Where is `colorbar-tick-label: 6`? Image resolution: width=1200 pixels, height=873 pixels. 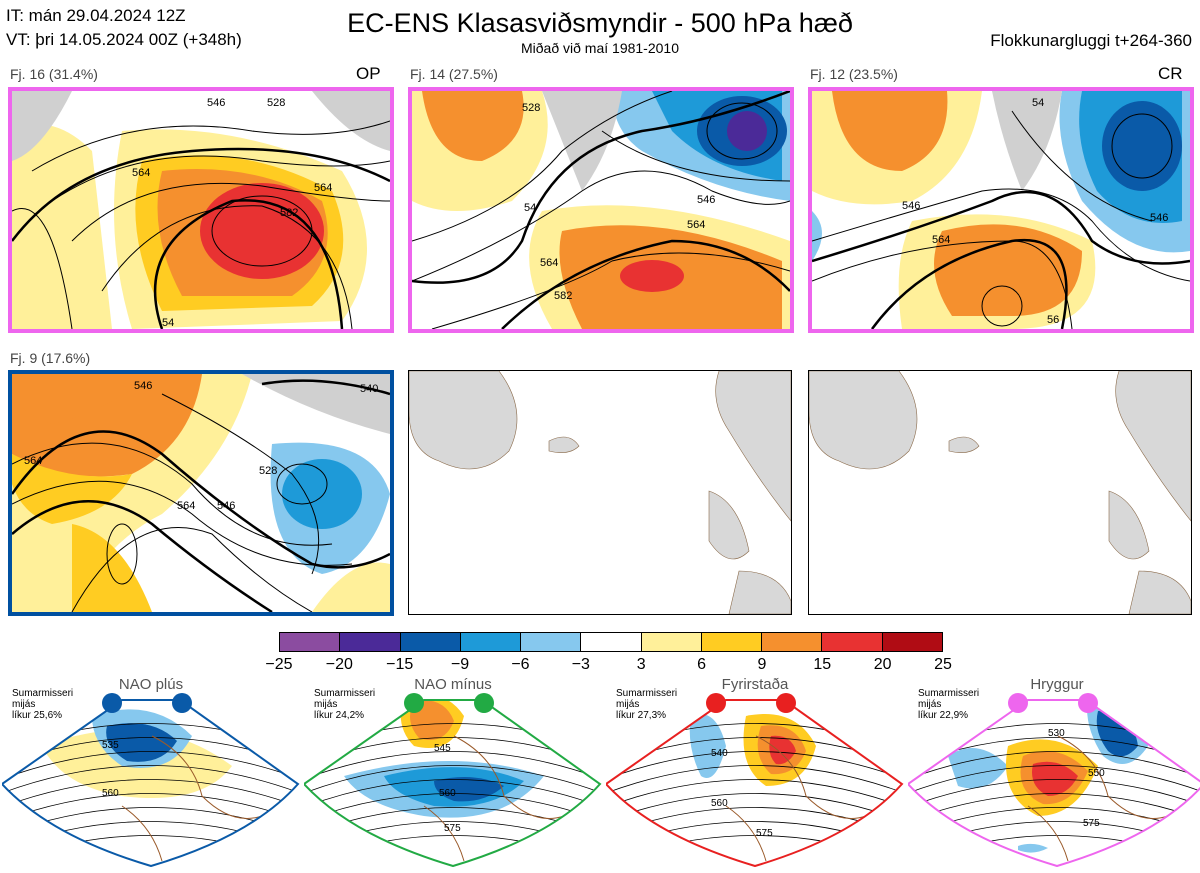
colorbar-tick-label: 6 is located at coordinates (701, 664).